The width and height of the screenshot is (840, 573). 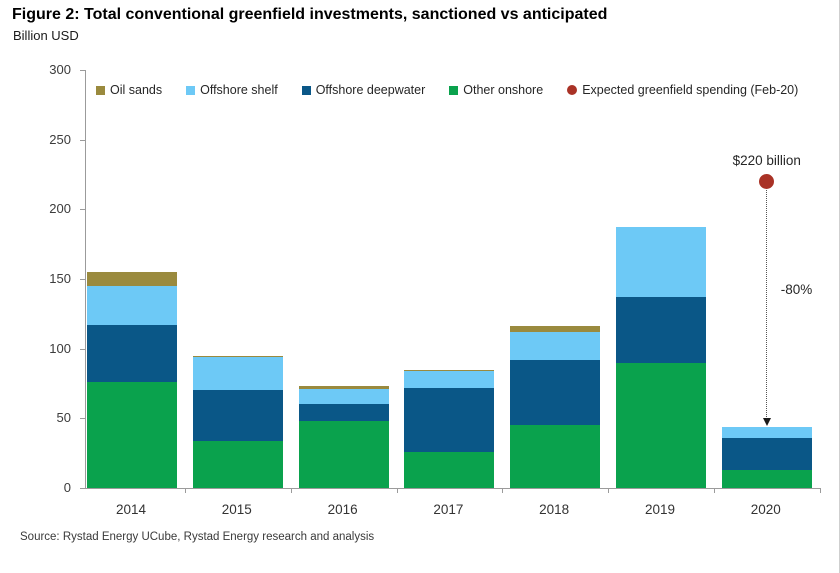 What do you see at coordinates (660, 509) in the screenshot?
I see `x-axis-label-2019: 2019` at bounding box center [660, 509].